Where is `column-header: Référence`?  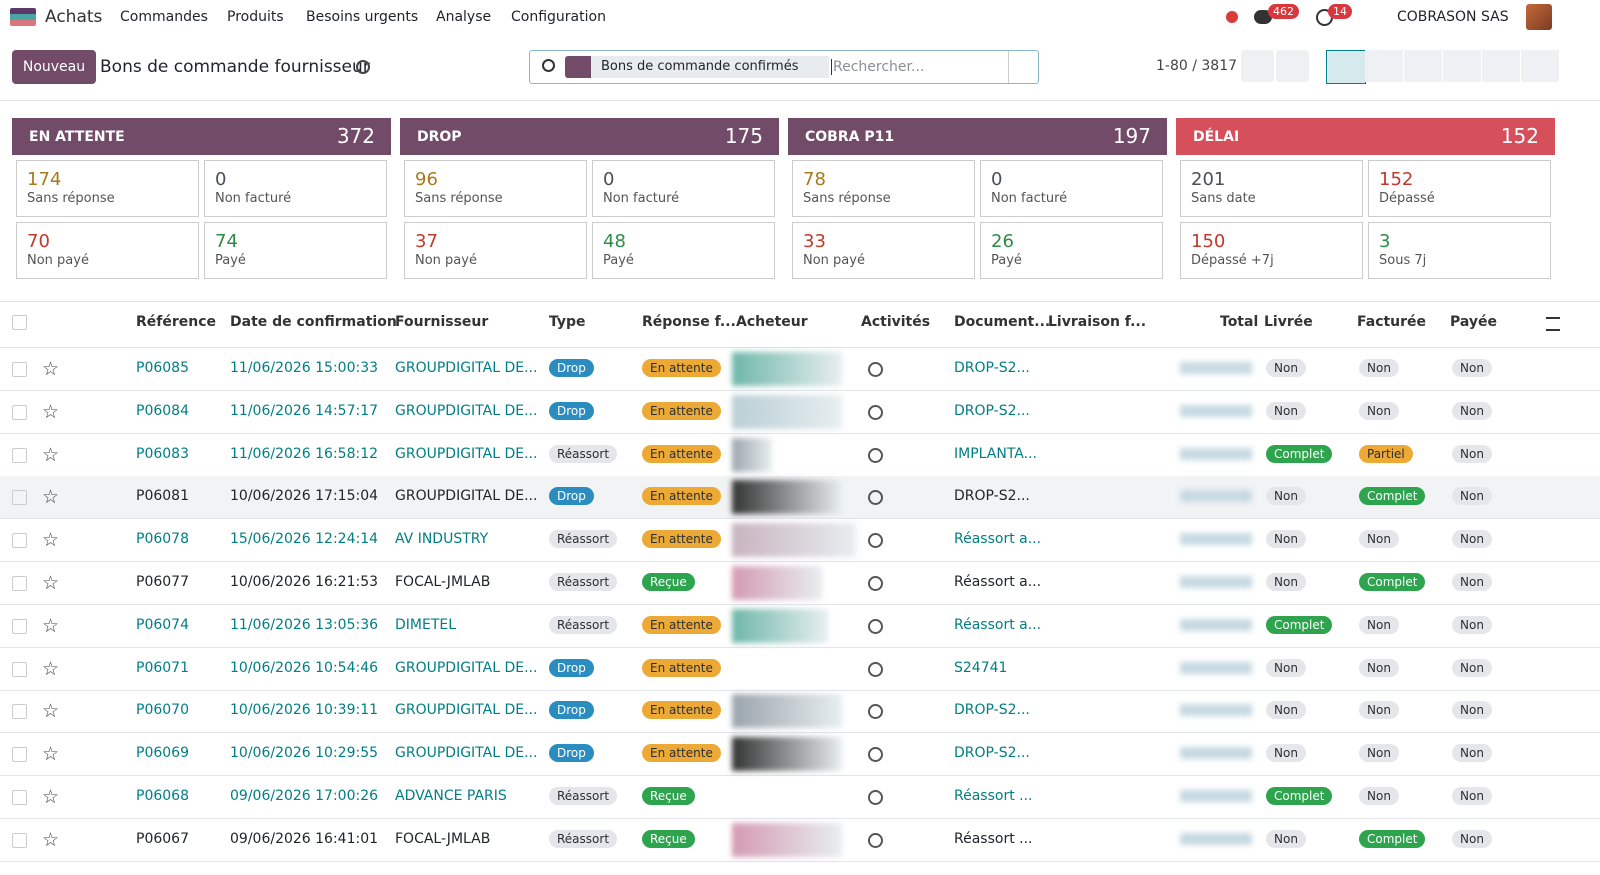
column-header: Référence is located at coordinates (176, 322).